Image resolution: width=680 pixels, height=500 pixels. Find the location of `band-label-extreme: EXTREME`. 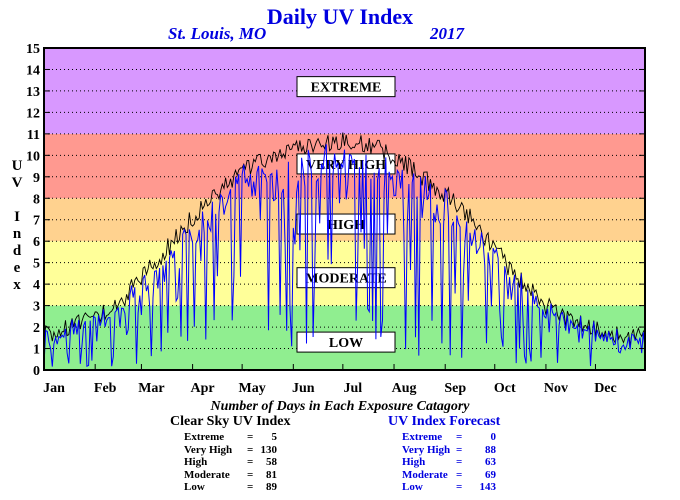

band-label-extreme: EXTREME is located at coordinates (346, 88).